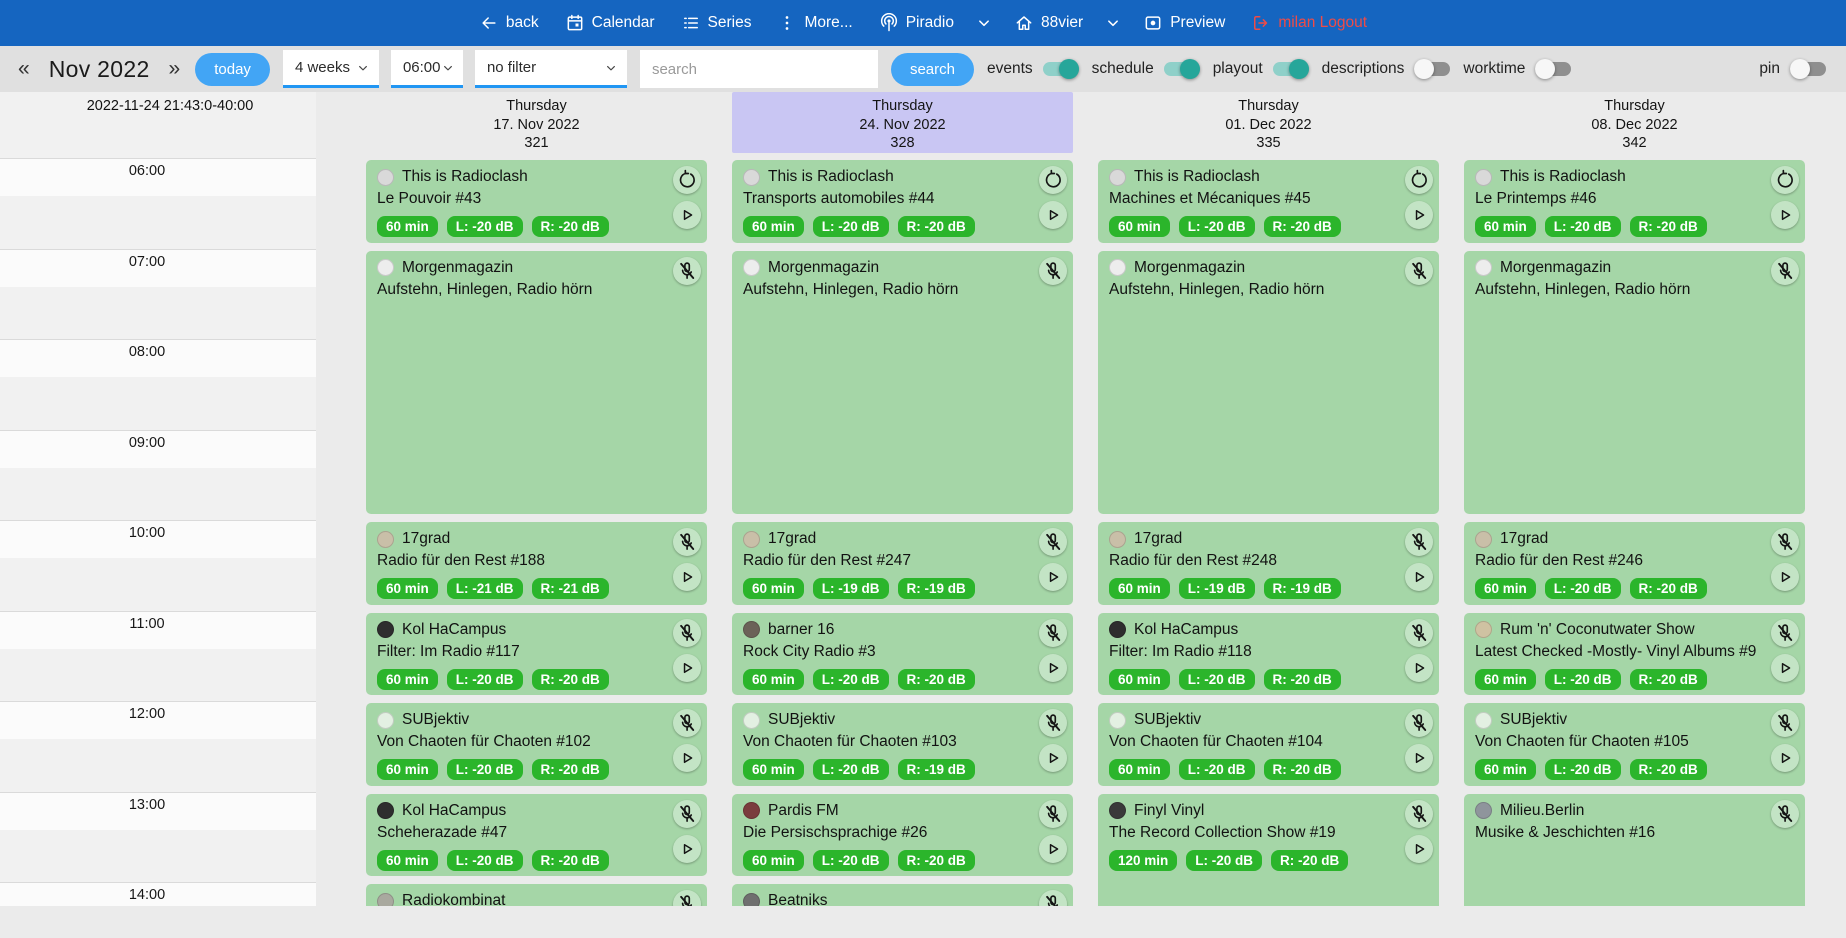 The width and height of the screenshot is (1846, 938). What do you see at coordinates (984, 23) in the screenshot?
I see `piradio-dropdown` at bounding box center [984, 23].